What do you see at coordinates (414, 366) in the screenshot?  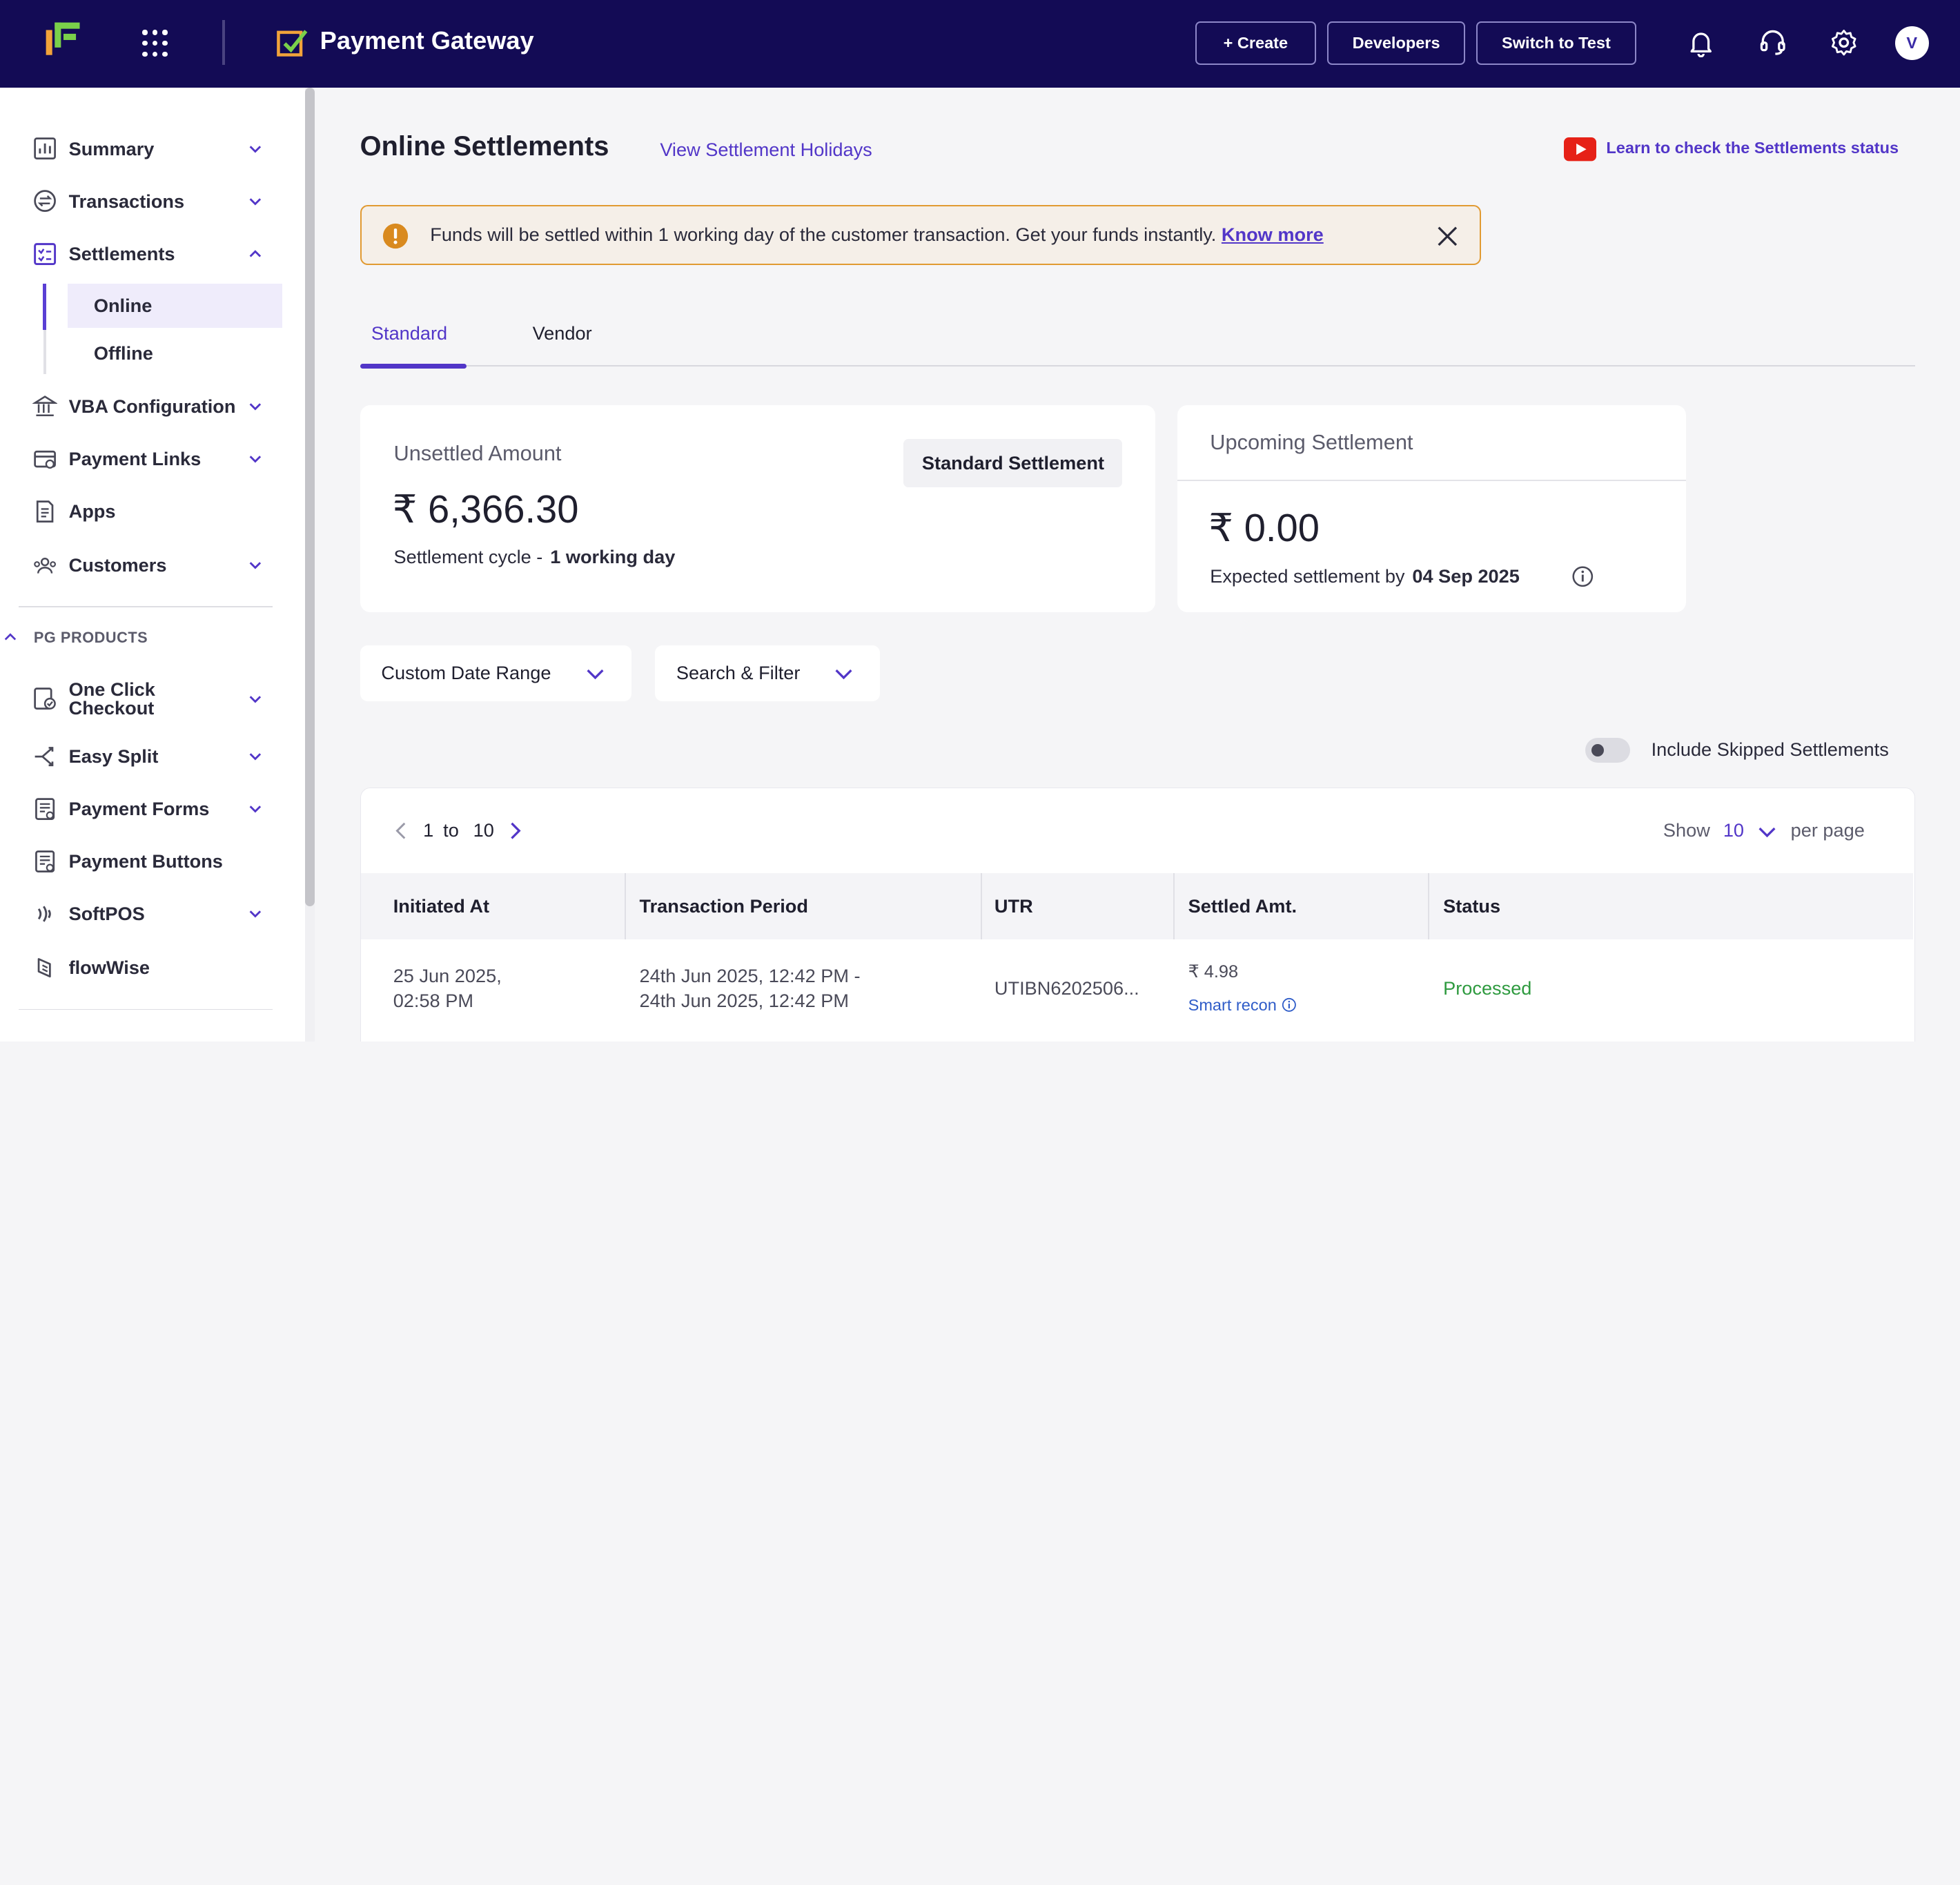 I see `active-tab-indicator` at bounding box center [414, 366].